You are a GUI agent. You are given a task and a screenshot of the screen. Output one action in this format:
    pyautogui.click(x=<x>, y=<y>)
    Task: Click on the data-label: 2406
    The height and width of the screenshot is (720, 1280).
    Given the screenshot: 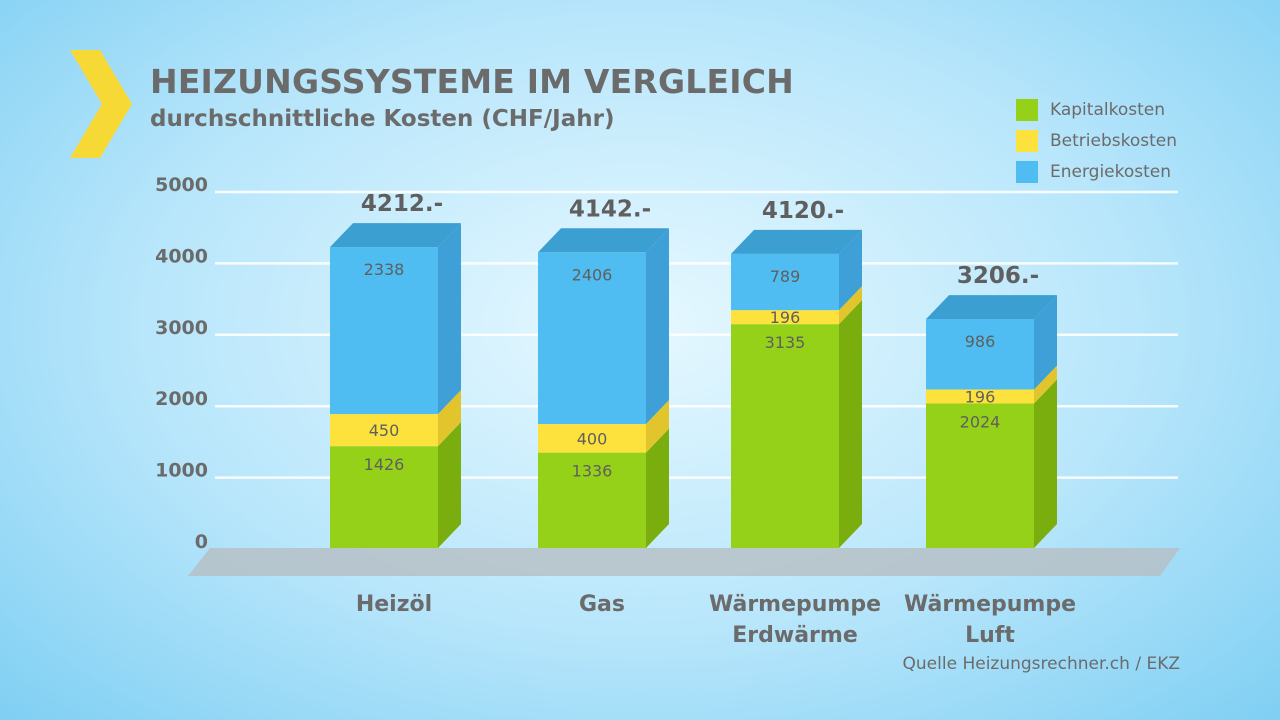 What is the action you would take?
    pyautogui.click(x=592, y=274)
    